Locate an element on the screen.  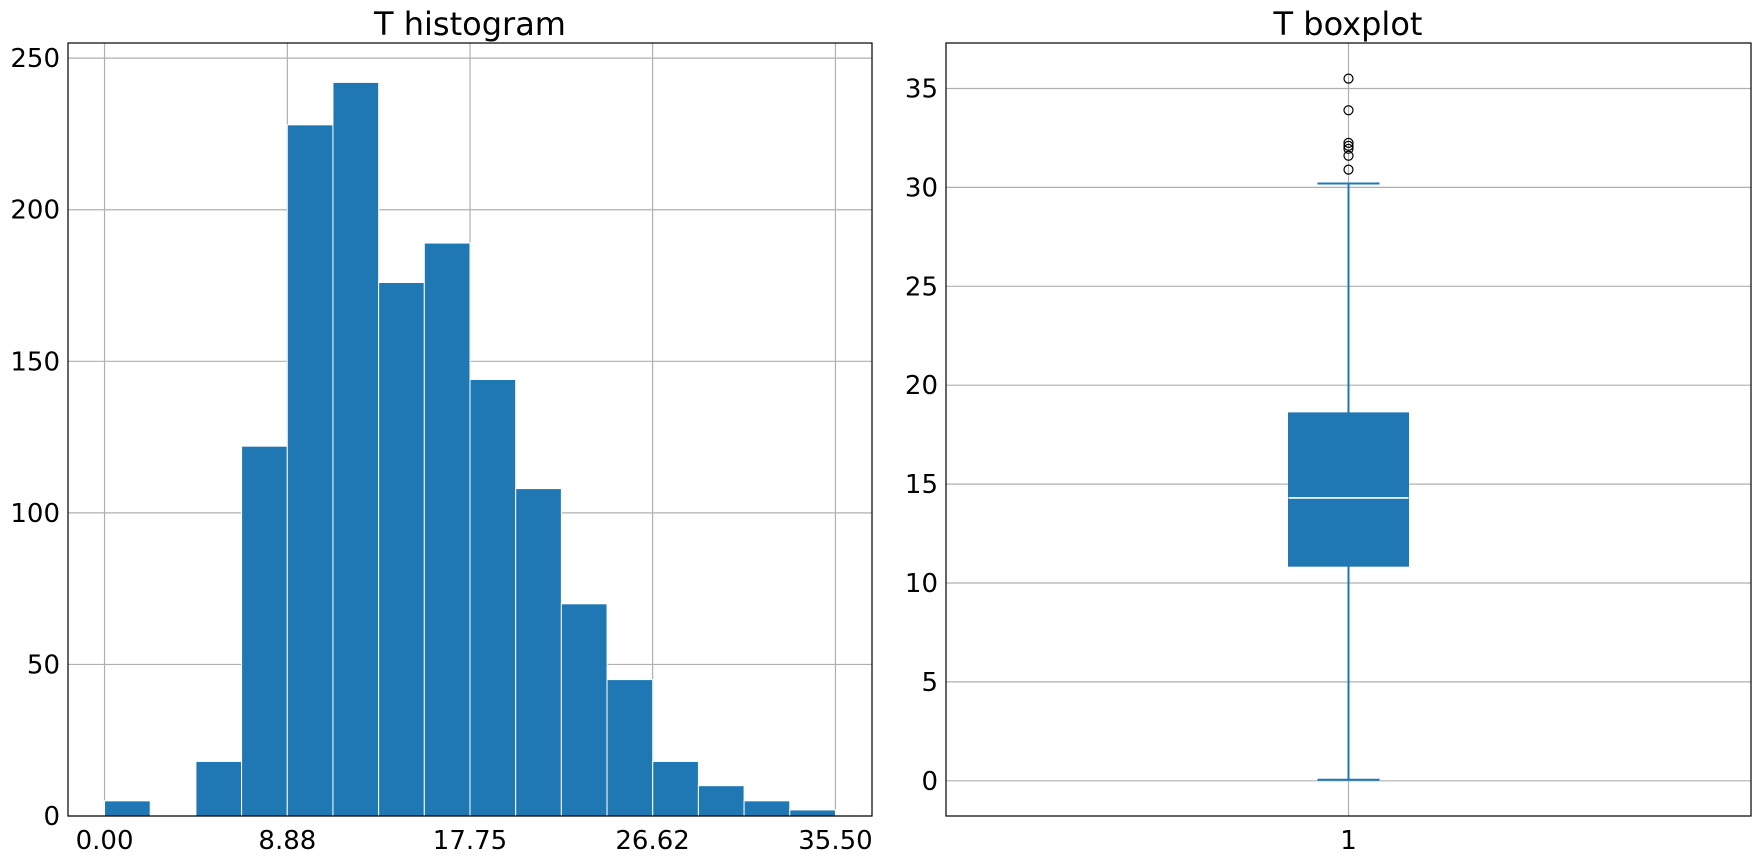
boxplot-y-tick-label: 15 is located at coordinates (921, 485).